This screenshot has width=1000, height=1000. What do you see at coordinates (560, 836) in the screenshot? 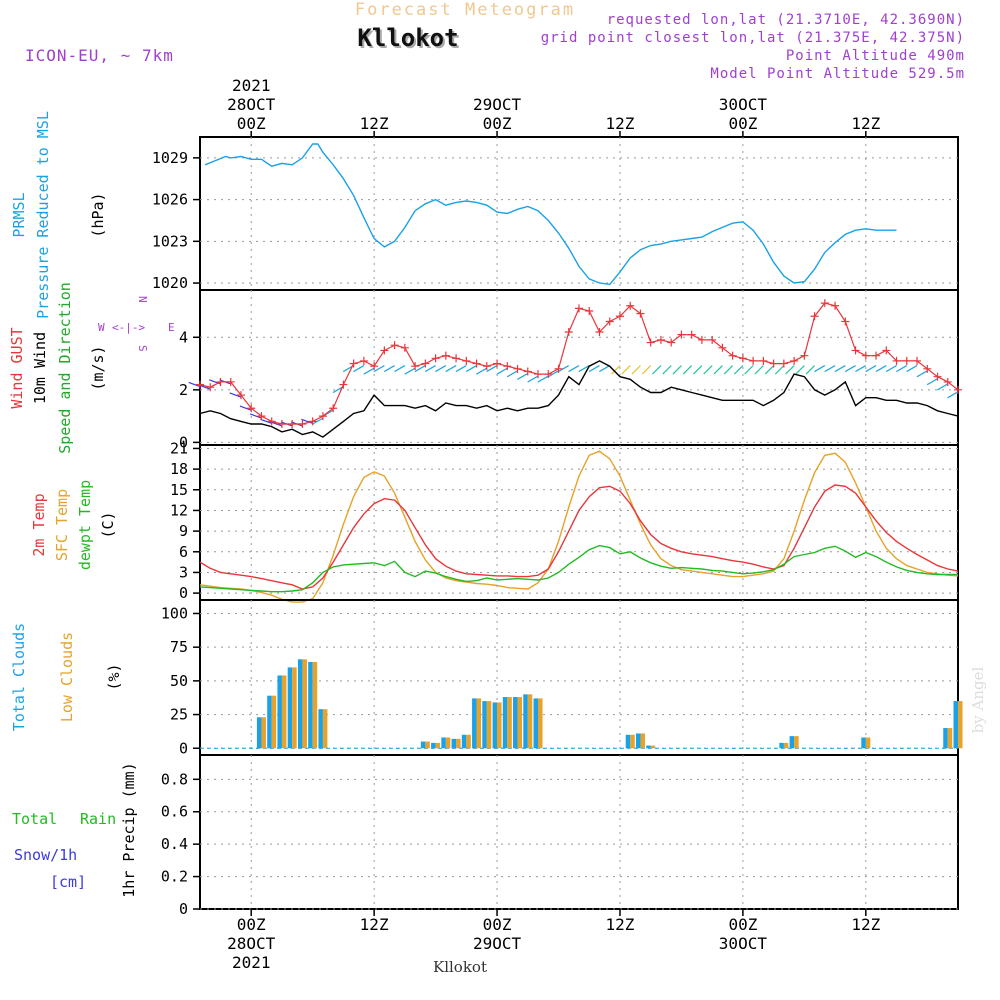
I see `panel-5: 0 0.2 0.4 0.6 0.8` at bounding box center [560, 836].